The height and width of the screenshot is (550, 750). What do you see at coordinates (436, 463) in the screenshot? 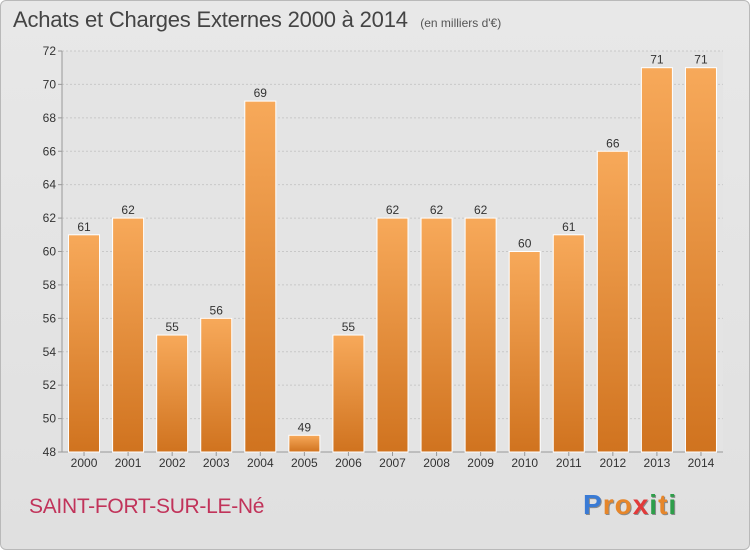
I see `x-tick-label: 2008` at bounding box center [436, 463].